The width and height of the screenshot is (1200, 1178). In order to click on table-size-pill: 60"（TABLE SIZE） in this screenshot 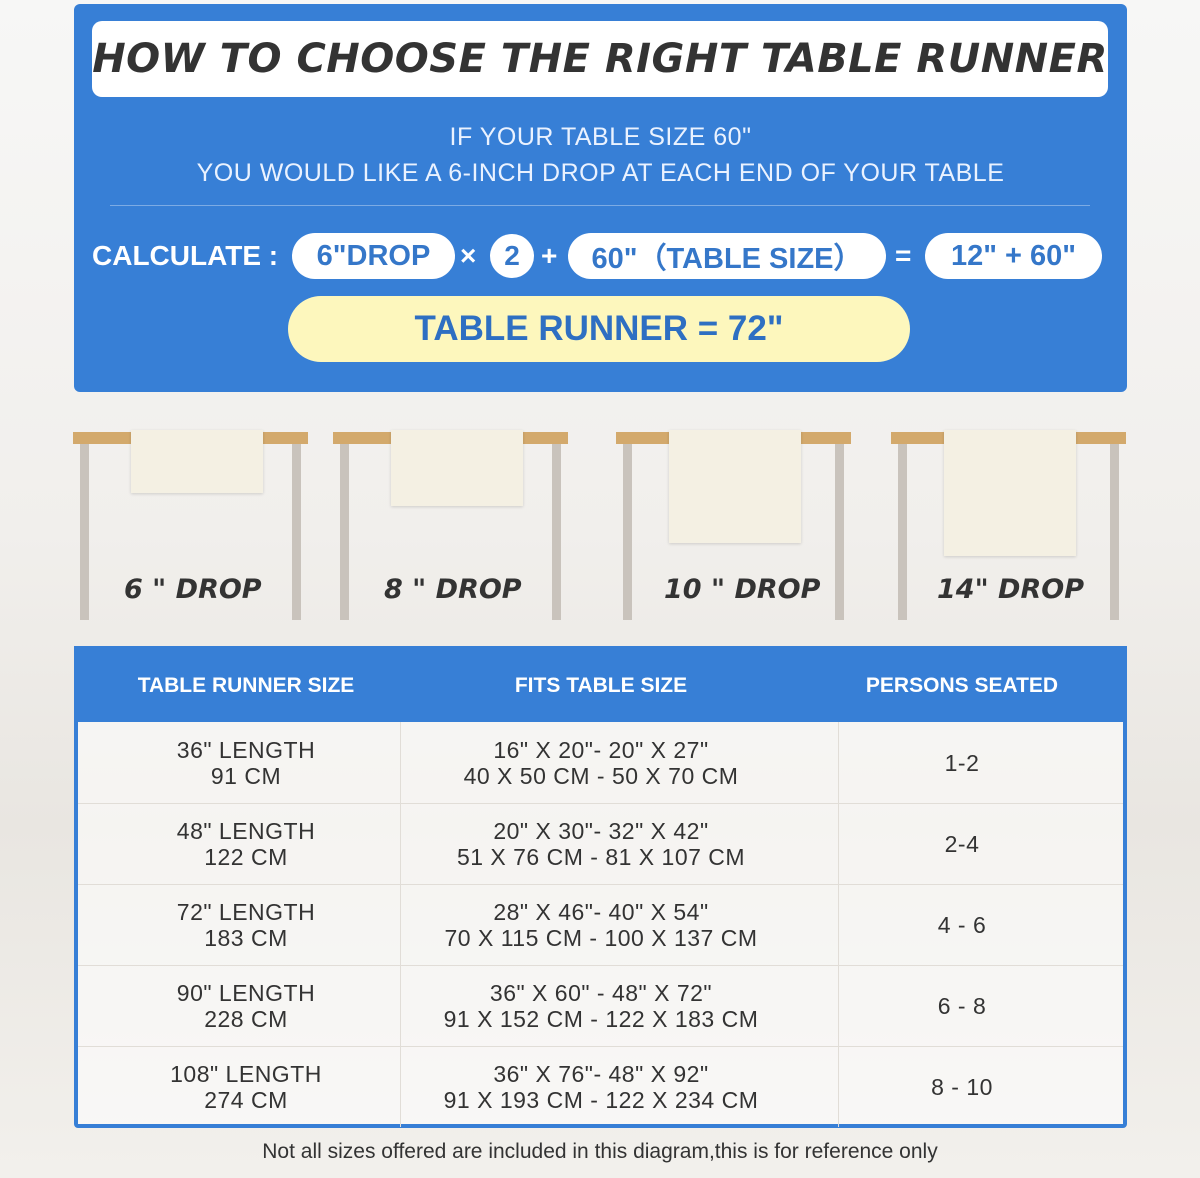, I will do `click(727, 256)`.